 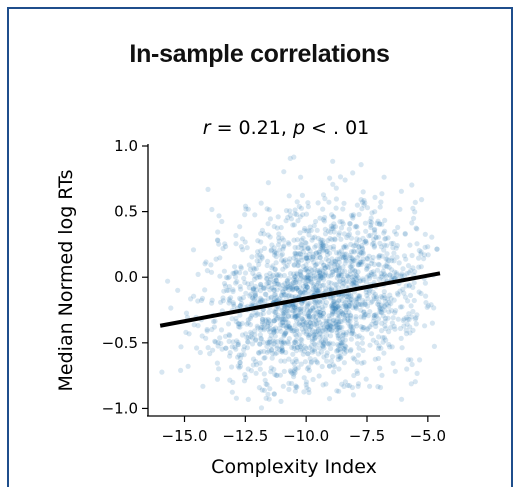 What do you see at coordinates (120, 408) in the screenshot?
I see `y-tick-label: −1.0` at bounding box center [120, 408].